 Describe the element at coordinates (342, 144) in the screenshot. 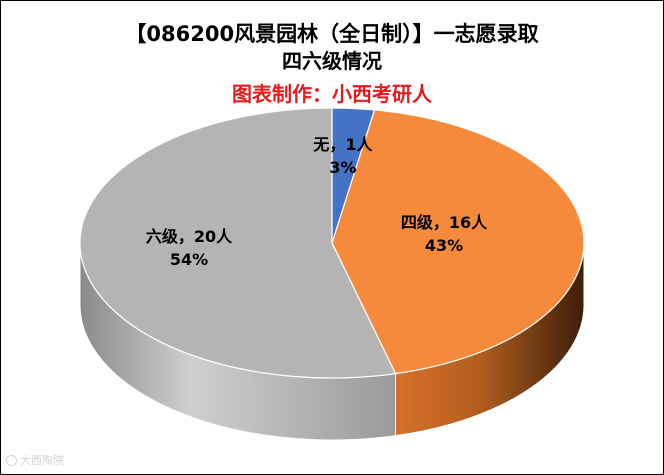

I see `slice-label-0: 无，1人` at that location.